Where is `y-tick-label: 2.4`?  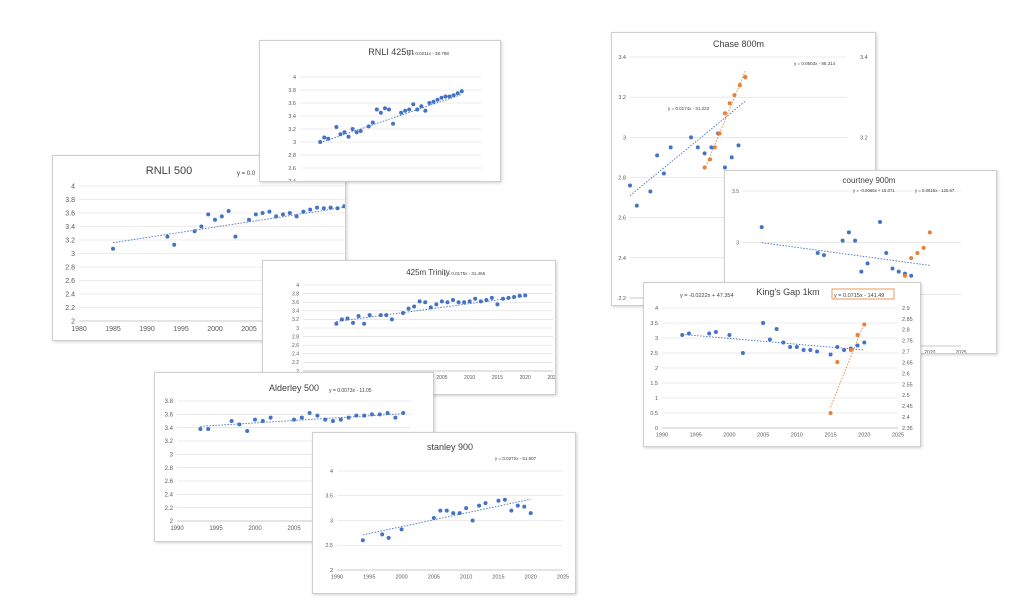
y-tick-label: 2.4 is located at coordinates (622, 259).